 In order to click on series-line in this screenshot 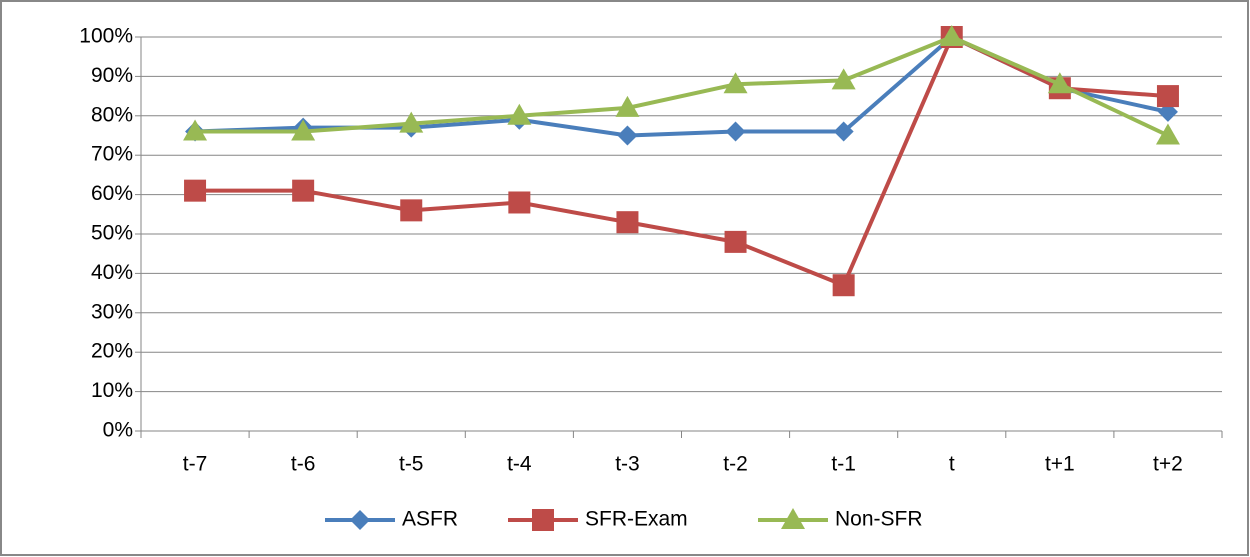, I will do `click(682, 86)`.